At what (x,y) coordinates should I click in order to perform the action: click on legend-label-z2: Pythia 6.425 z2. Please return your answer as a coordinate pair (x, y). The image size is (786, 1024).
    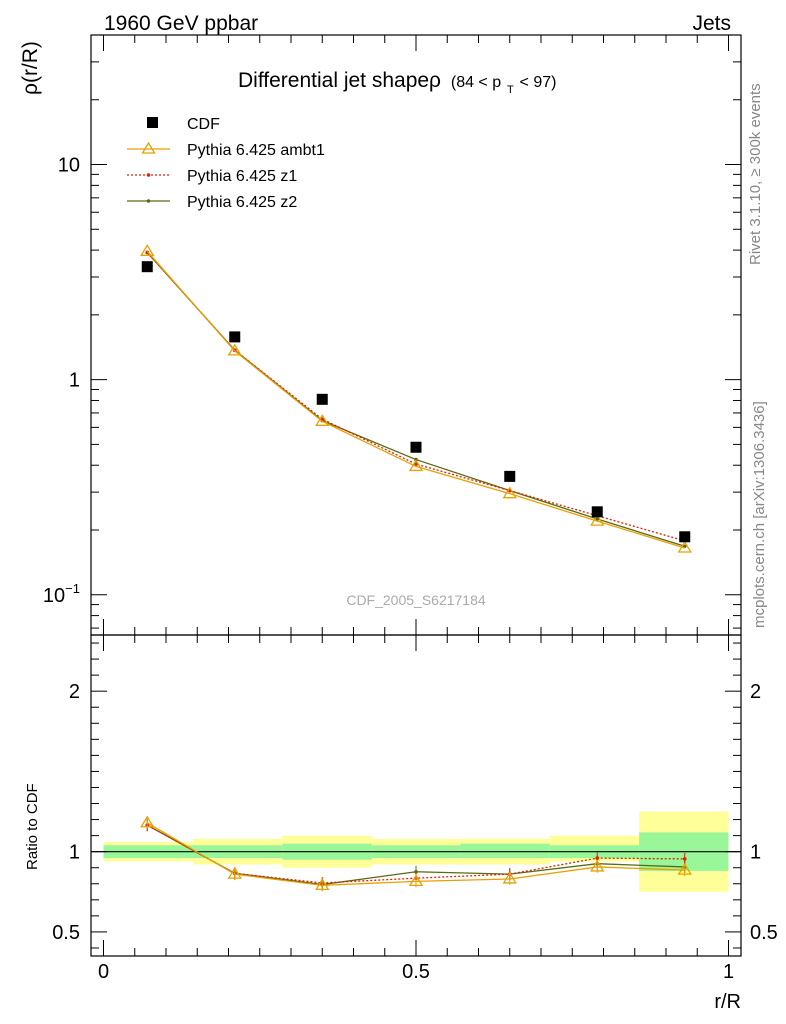
    Looking at the image, I should click on (242, 202).